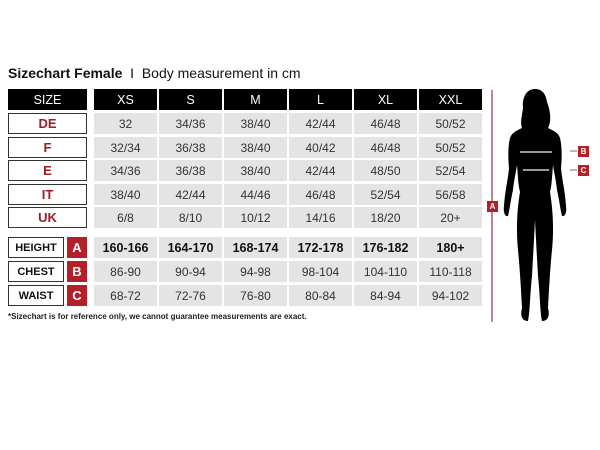 The height and width of the screenshot is (450, 600). Describe the element at coordinates (125, 99) in the screenshot. I see `size-column-header: XS` at that location.